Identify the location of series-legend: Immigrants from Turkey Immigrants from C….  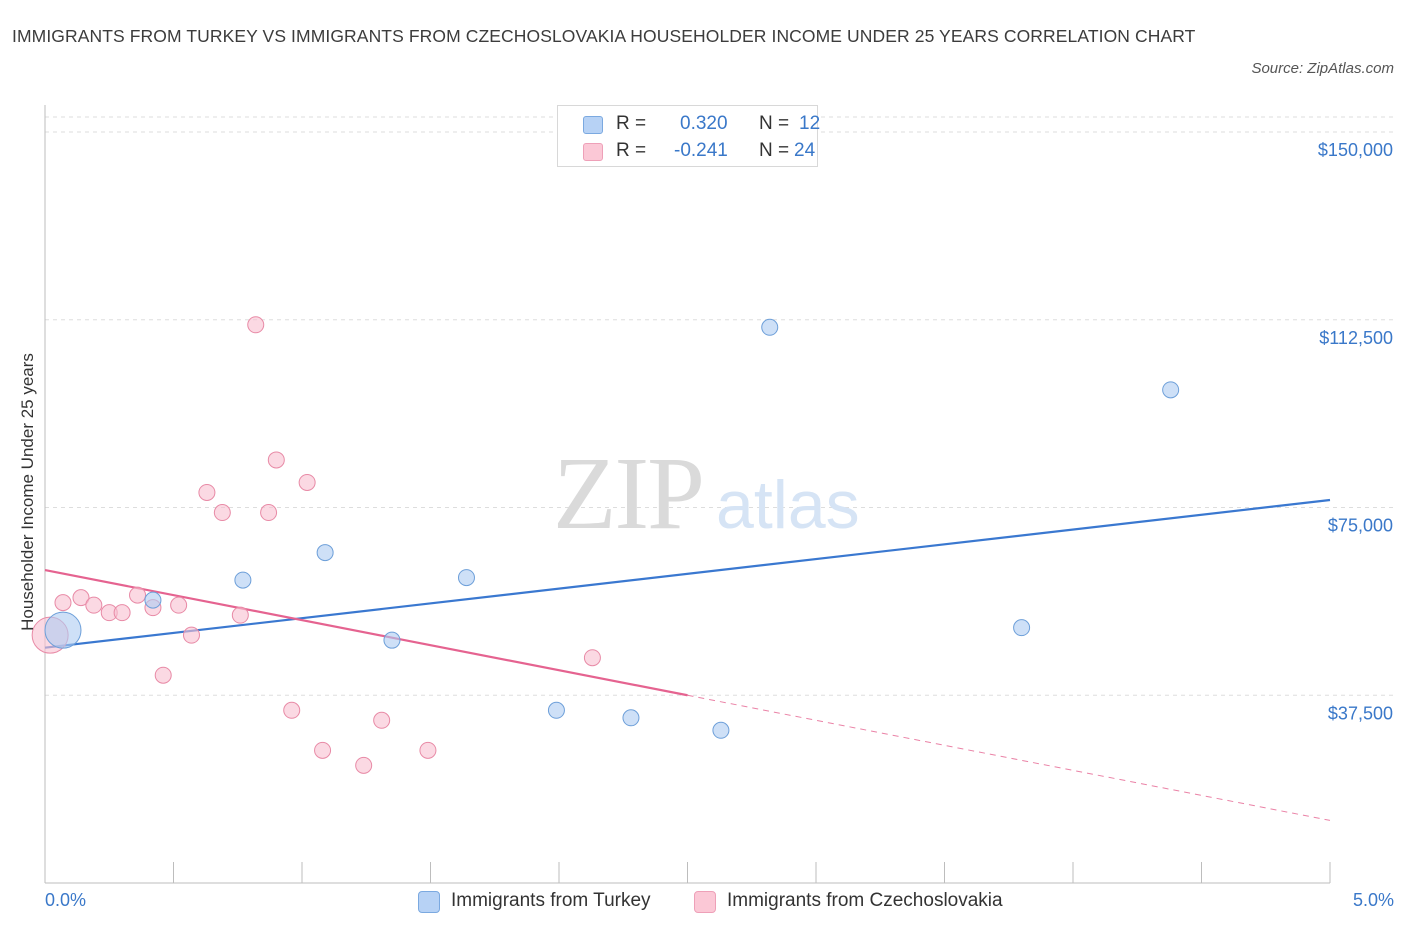
(703, 902).